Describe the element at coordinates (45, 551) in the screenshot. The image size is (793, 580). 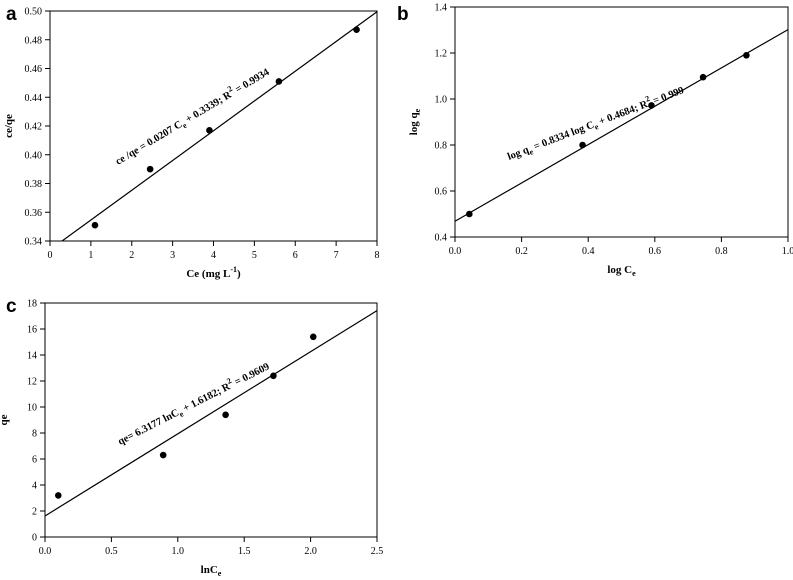
I see `panel-c-x-tick-label: 0.0` at that location.